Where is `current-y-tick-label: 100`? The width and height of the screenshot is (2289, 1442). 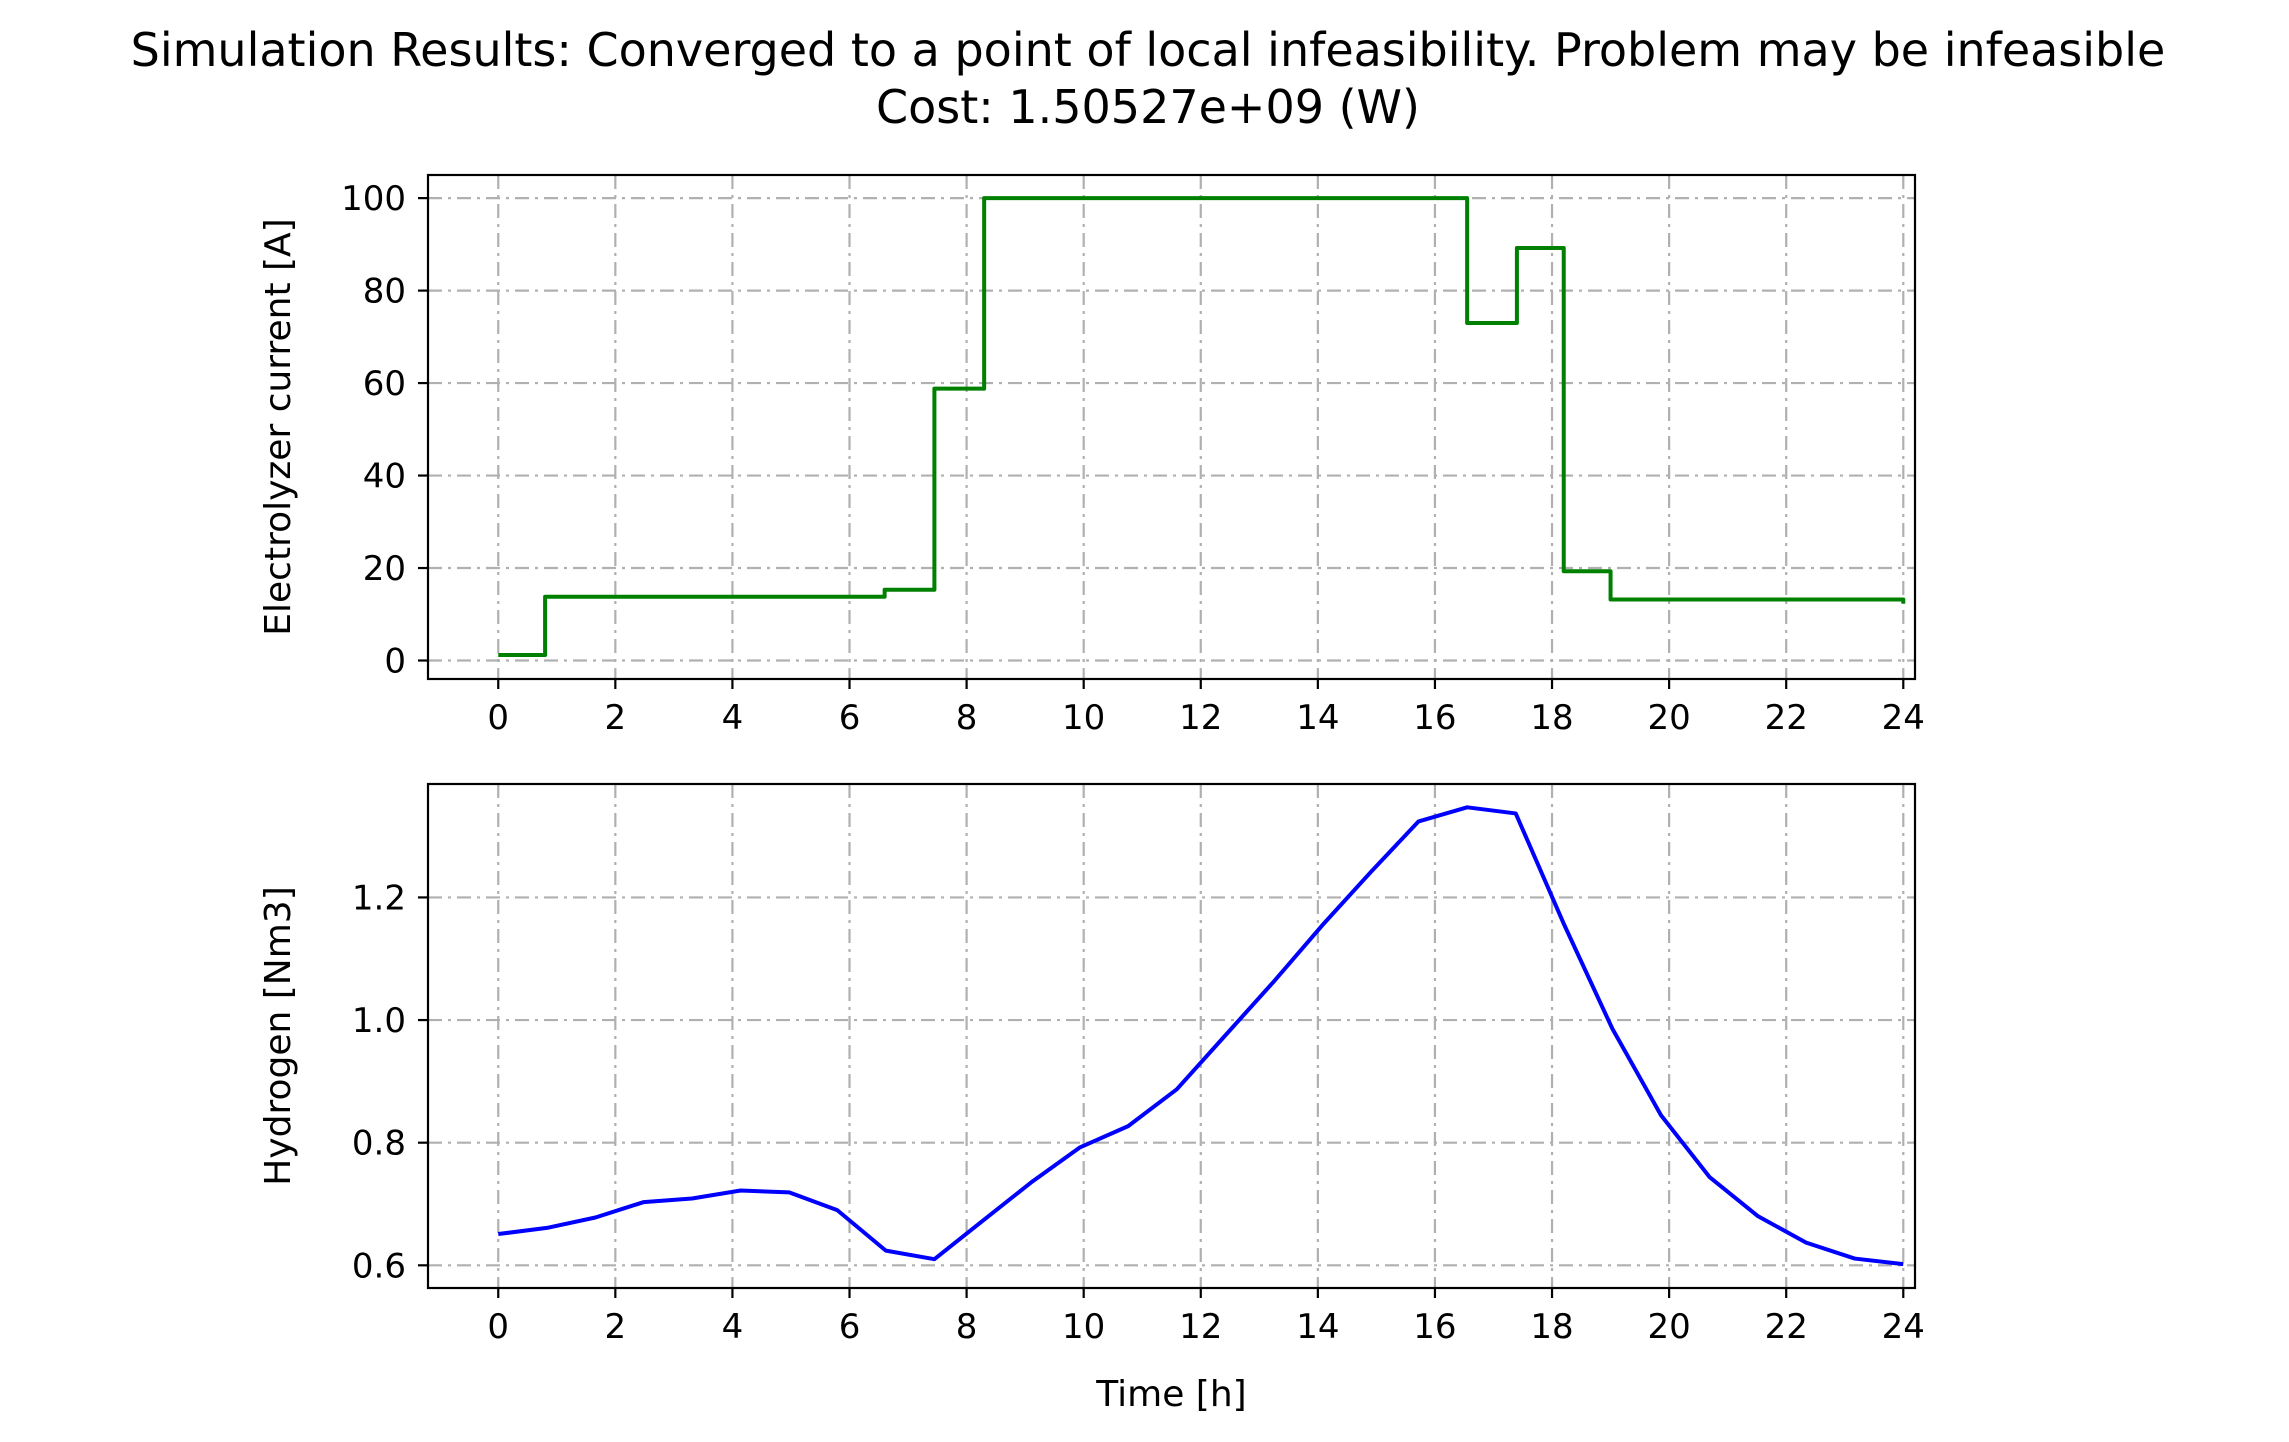
current-y-tick-label: 100 is located at coordinates (373, 199).